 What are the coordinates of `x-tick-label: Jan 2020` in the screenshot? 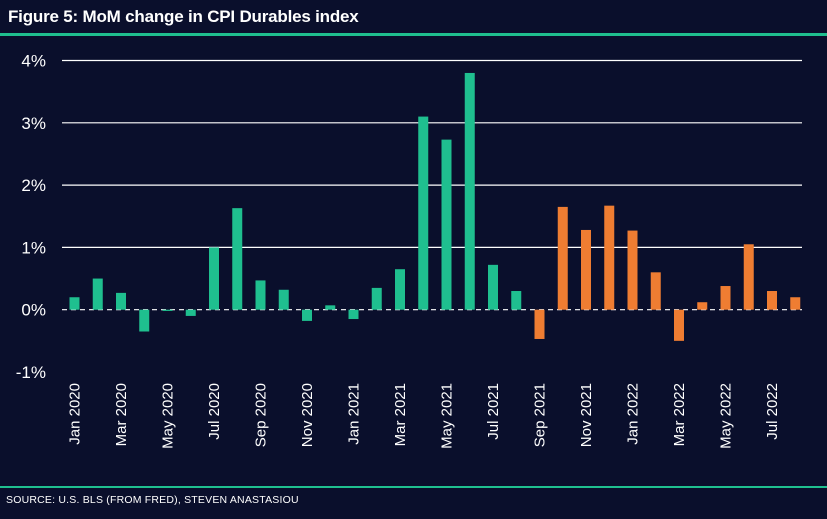 It's located at (75, 414).